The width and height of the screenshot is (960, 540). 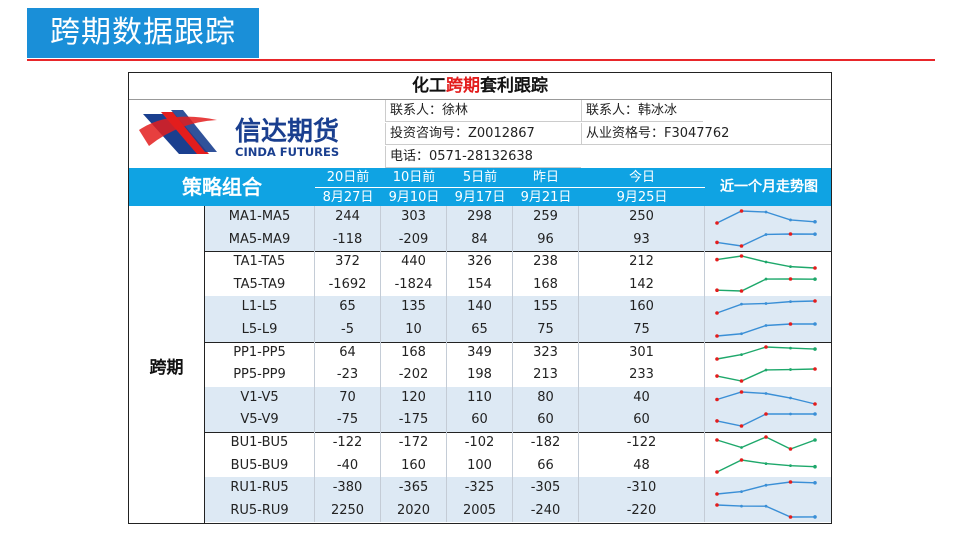 I want to click on spread-value: -5, so click(x=348, y=330).